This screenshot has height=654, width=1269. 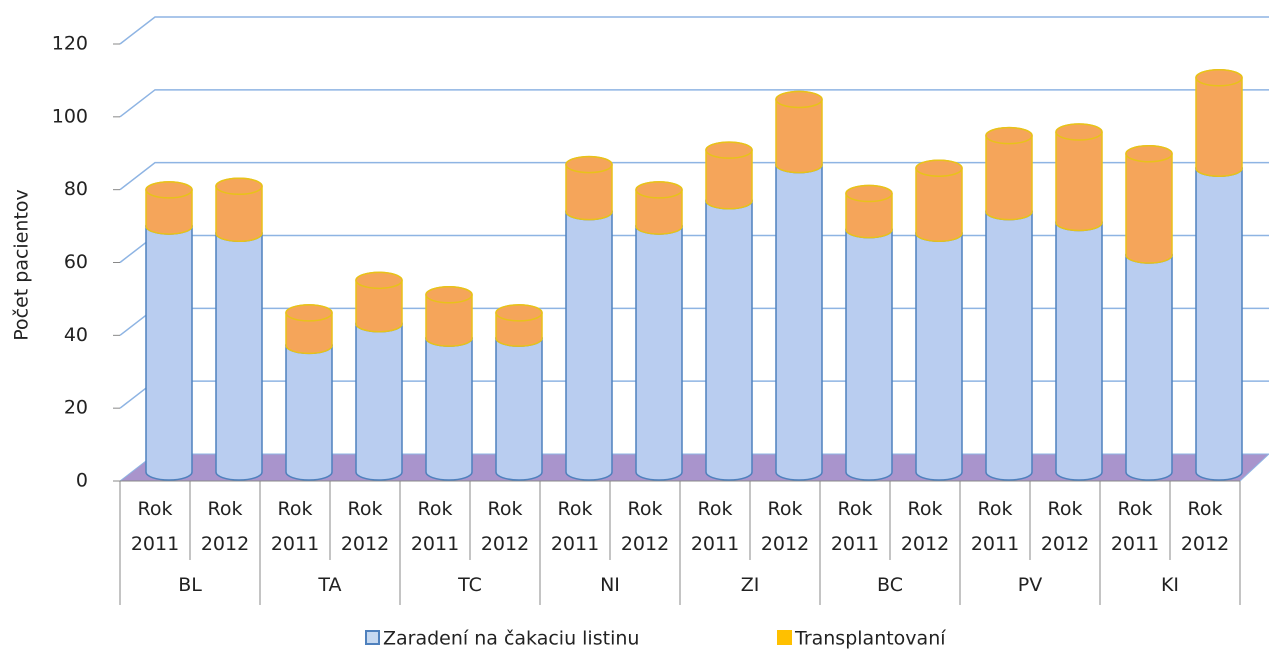 What do you see at coordinates (330, 585) in the screenshot?
I see `group-label: TA` at bounding box center [330, 585].